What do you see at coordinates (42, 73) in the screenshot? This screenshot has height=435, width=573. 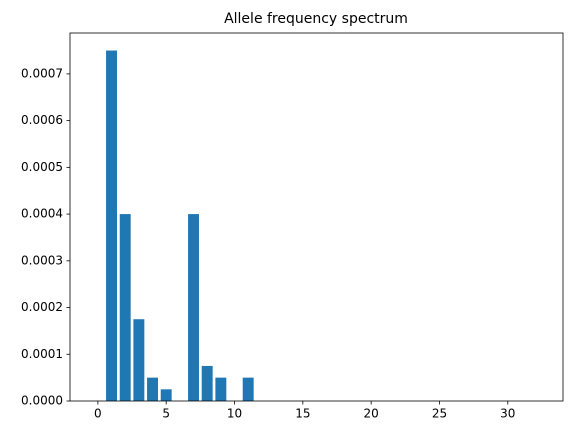 I see `y-tick-label: 0.0007` at bounding box center [42, 73].